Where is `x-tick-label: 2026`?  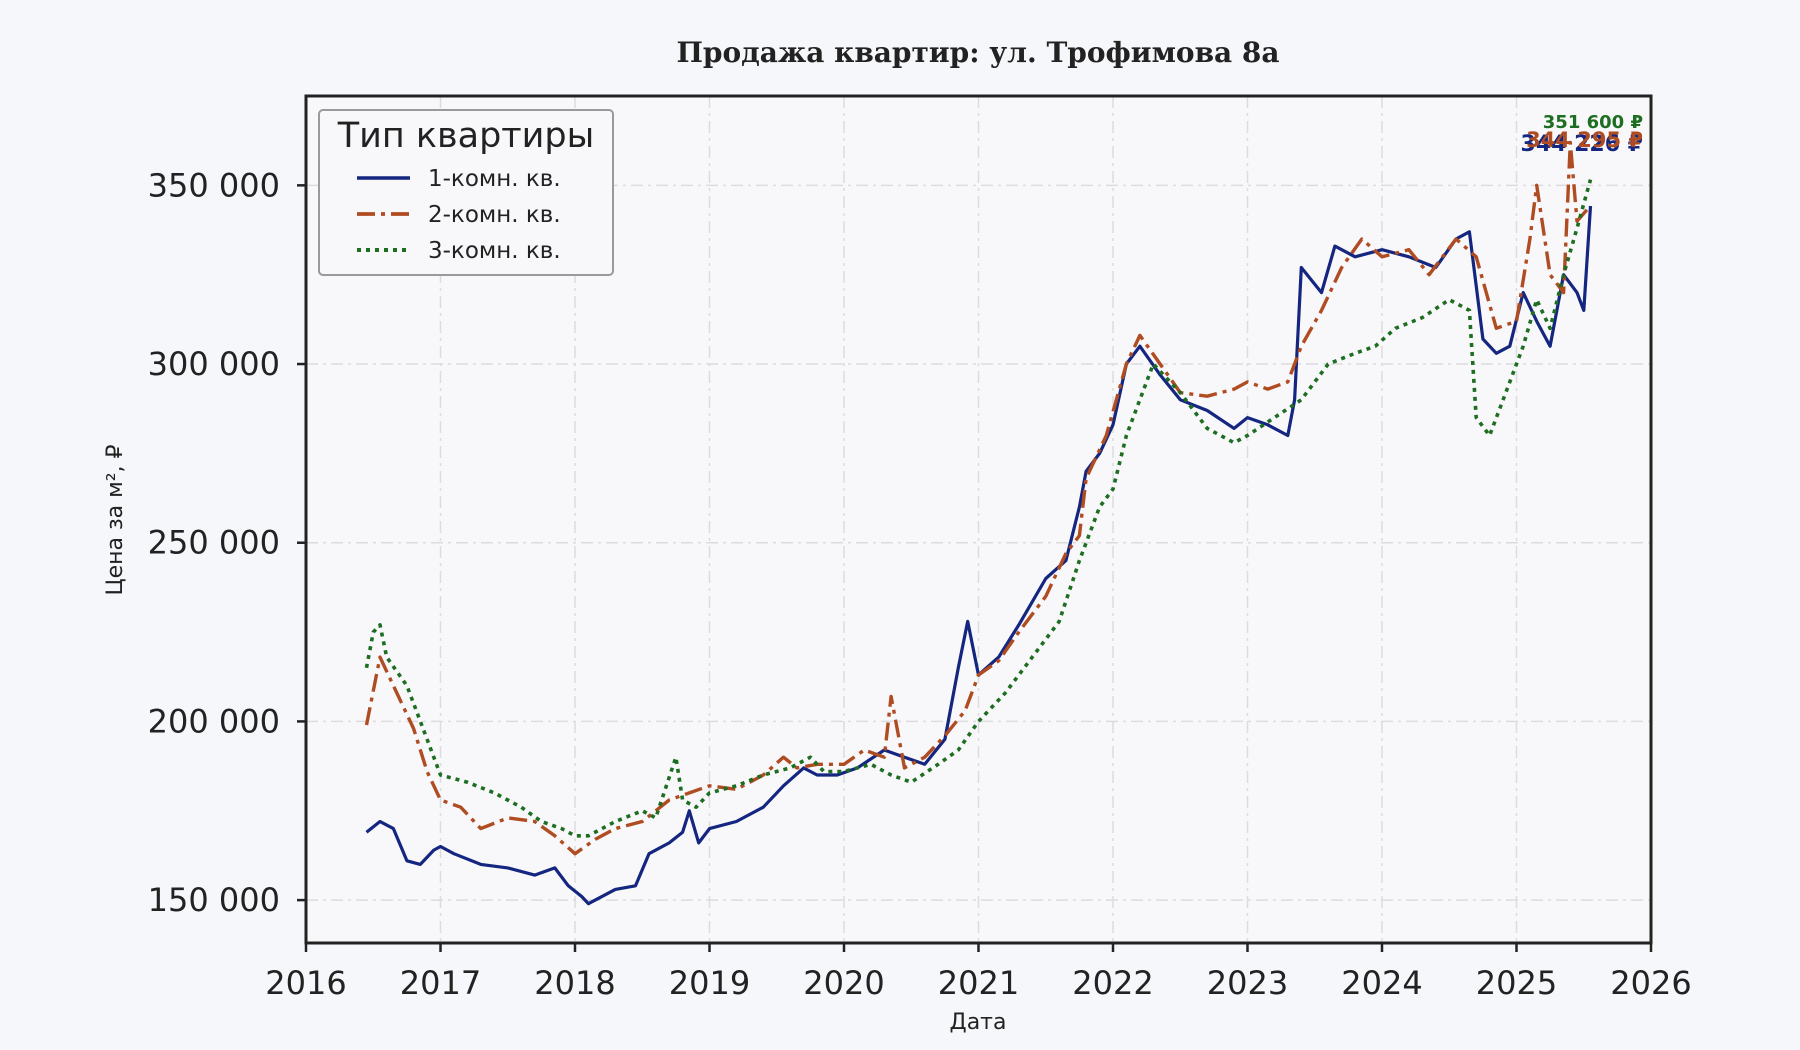 x-tick-label: 2026 is located at coordinates (1650, 983).